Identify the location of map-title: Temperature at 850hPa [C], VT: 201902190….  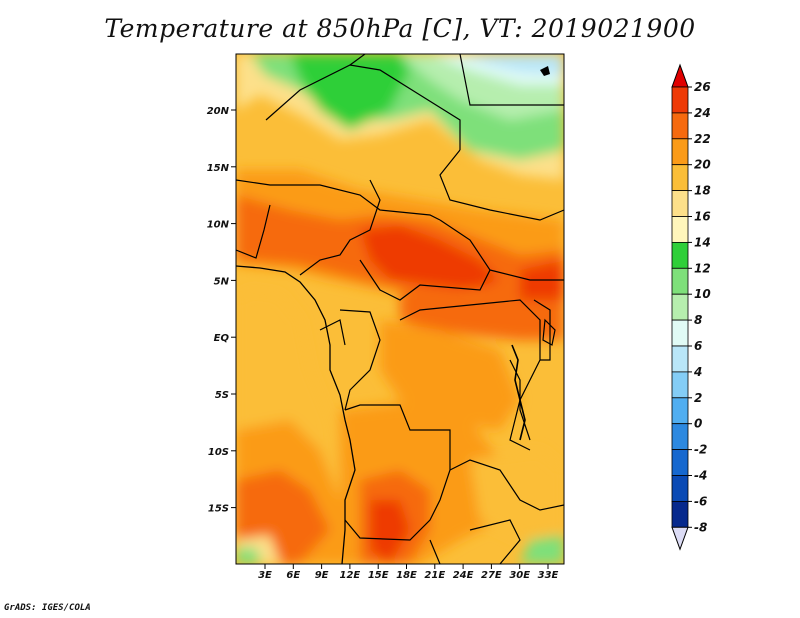
(400, 28).